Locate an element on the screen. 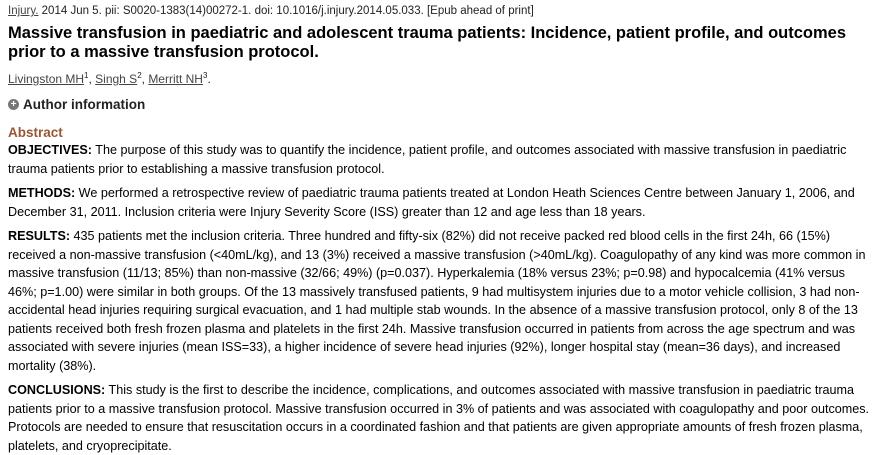  author-affiliation-number: 2 is located at coordinates (139, 75).